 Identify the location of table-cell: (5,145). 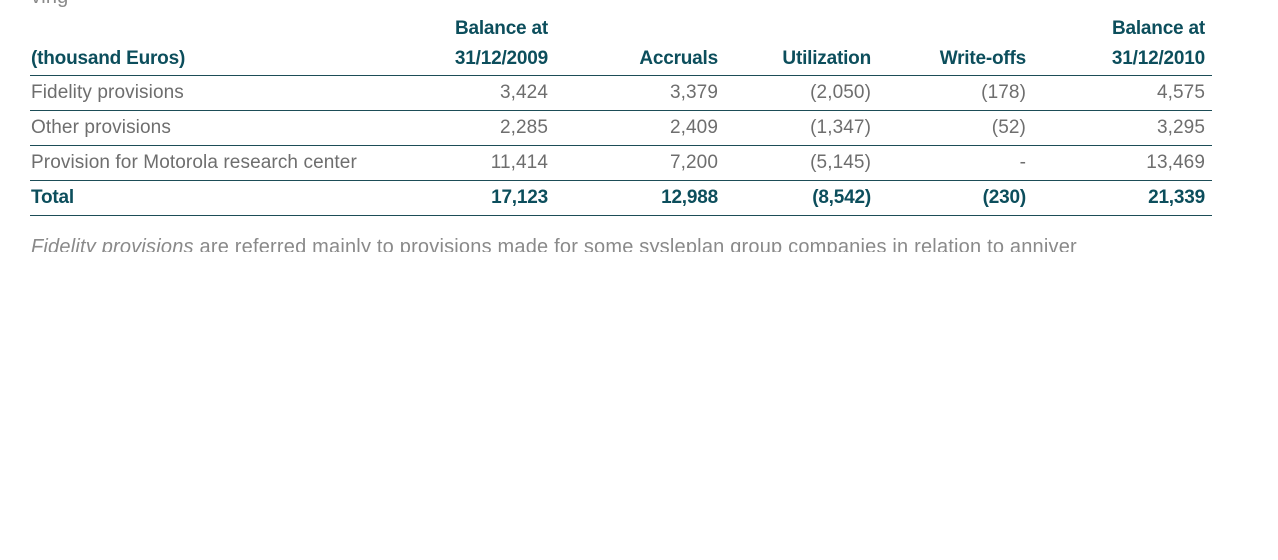
(801, 163).